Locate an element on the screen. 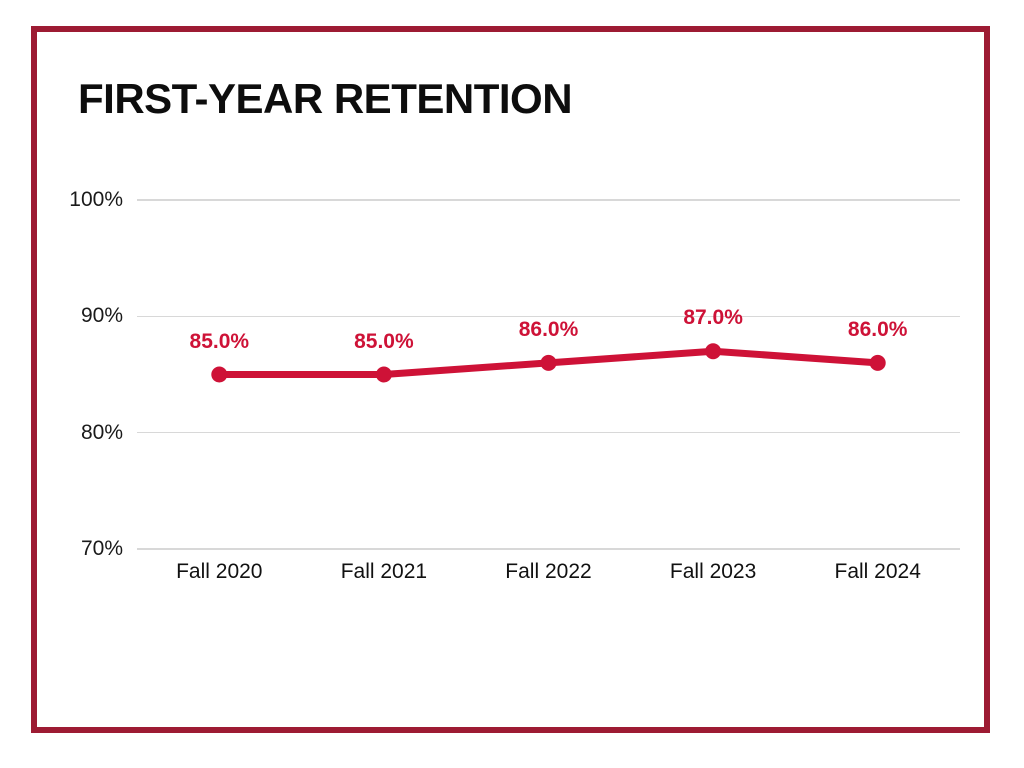  data-point-label: 87.0% is located at coordinates (713, 318).